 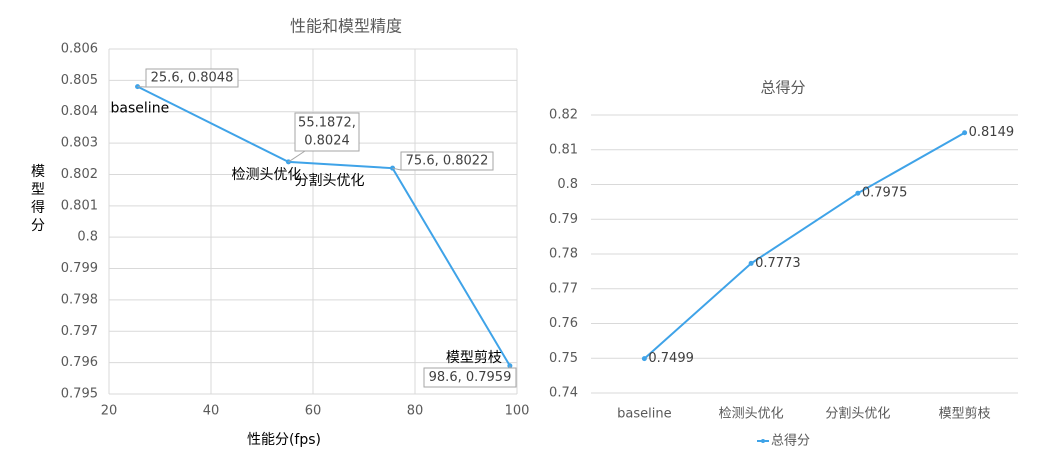 What do you see at coordinates (992, 132) in the screenshot?
I see `data-label: 0.8149` at bounding box center [992, 132].